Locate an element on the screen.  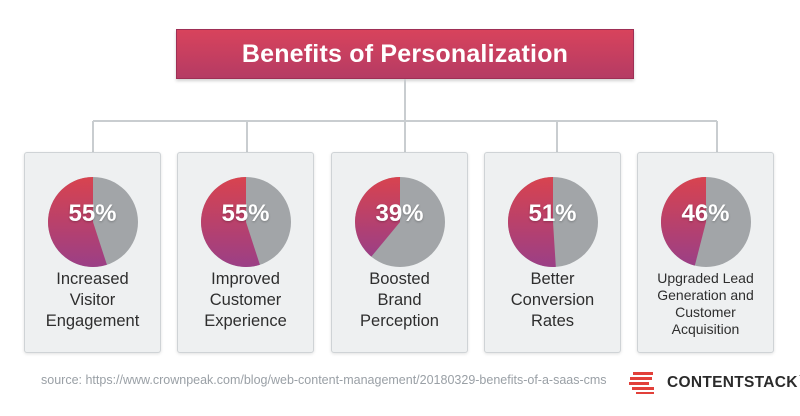
benefit-card: 51% Better Conversion Rates is located at coordinates (552, 252).